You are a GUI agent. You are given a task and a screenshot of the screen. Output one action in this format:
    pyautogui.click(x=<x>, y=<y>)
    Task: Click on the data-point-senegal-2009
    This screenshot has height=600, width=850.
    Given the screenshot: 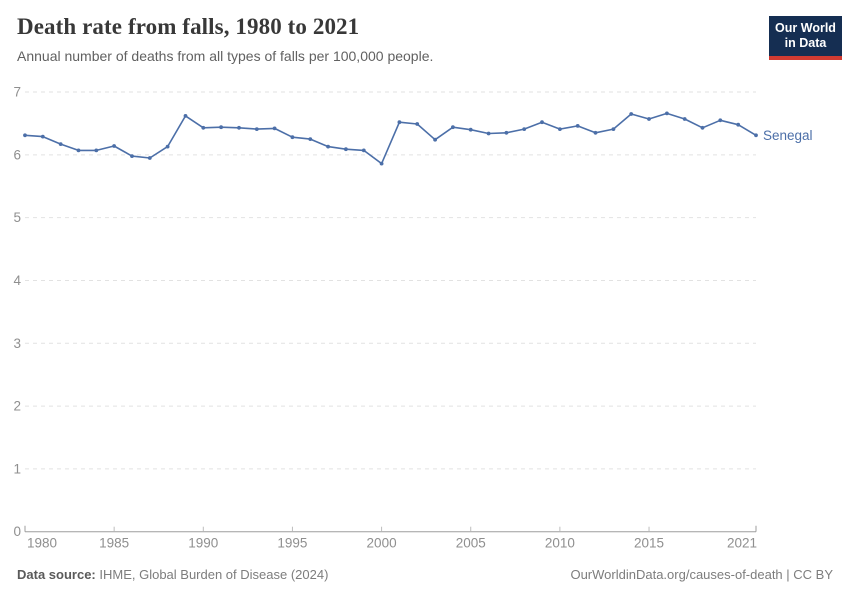 What is the action you would take?
    pyautogui.click(x=542, y=122)
    